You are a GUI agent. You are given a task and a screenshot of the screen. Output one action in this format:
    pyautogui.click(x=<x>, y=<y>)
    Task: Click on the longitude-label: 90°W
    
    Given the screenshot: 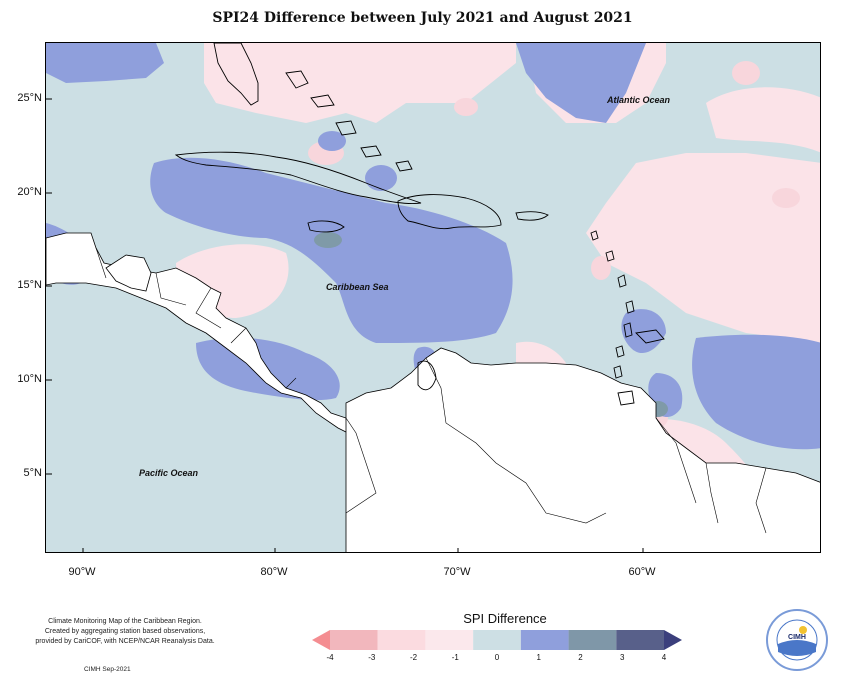 What is the action you would take?
    pyautogui.click(x=82, y=572)
    